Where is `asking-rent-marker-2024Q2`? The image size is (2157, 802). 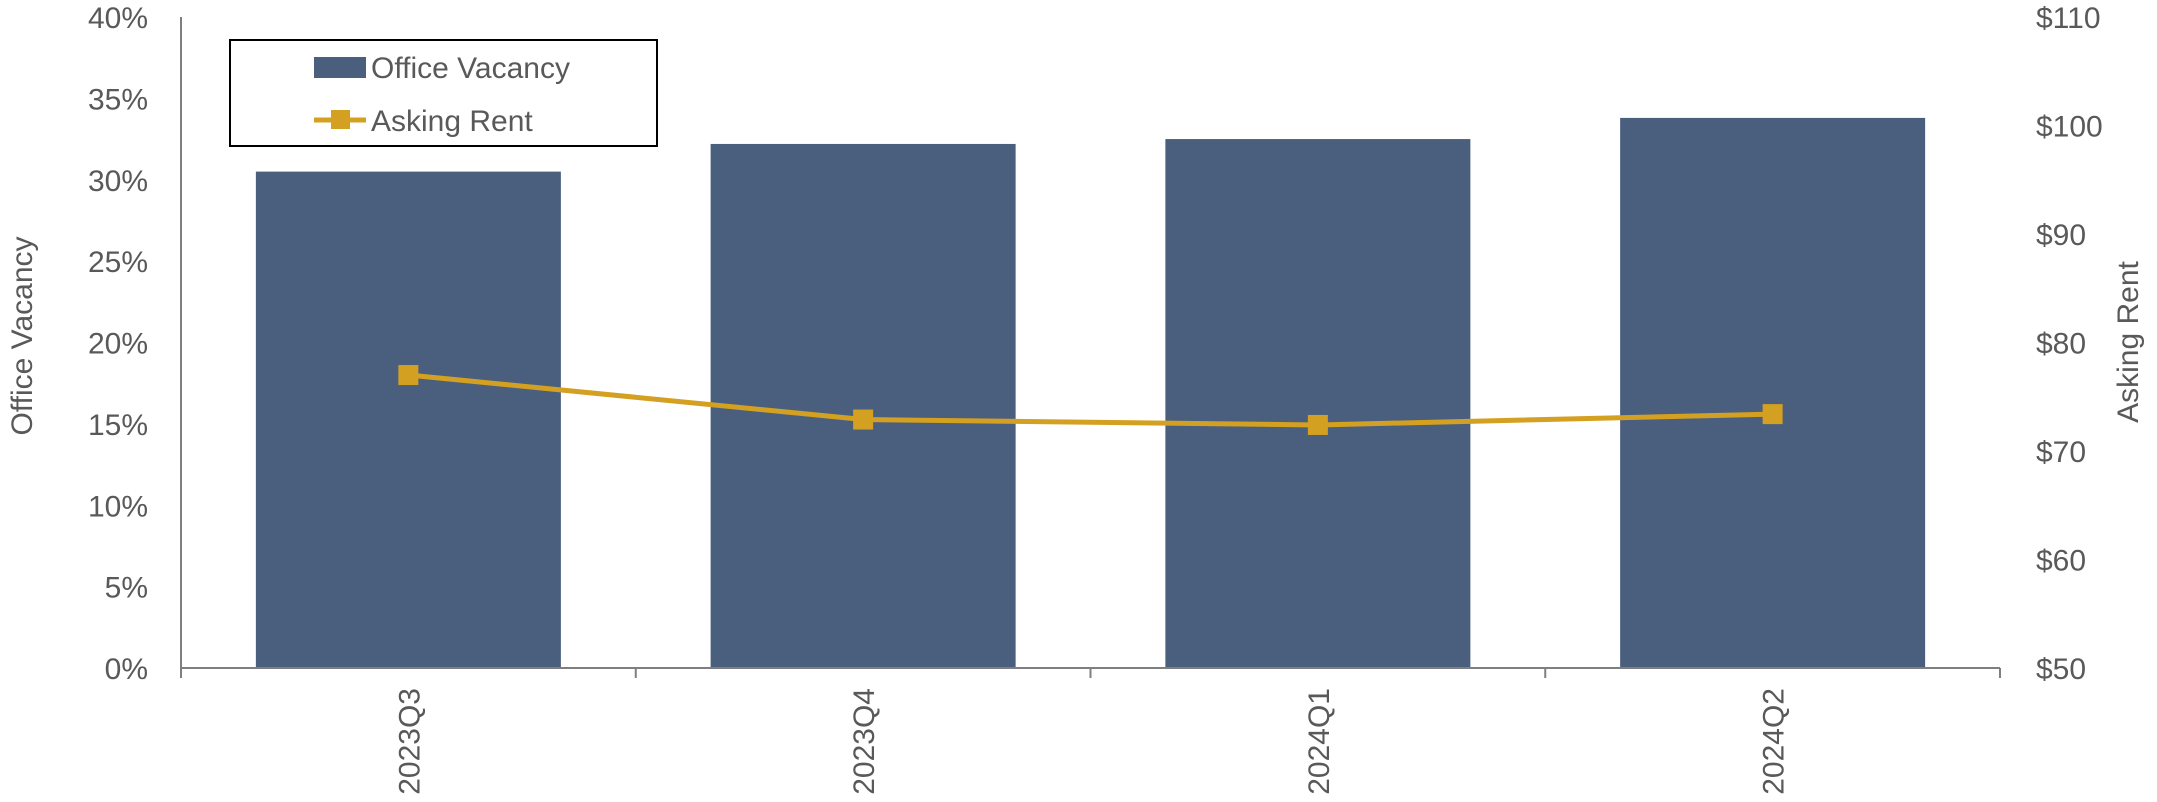 asking-rent-marker-2024Q2 is located at coordinates (1772, 414).